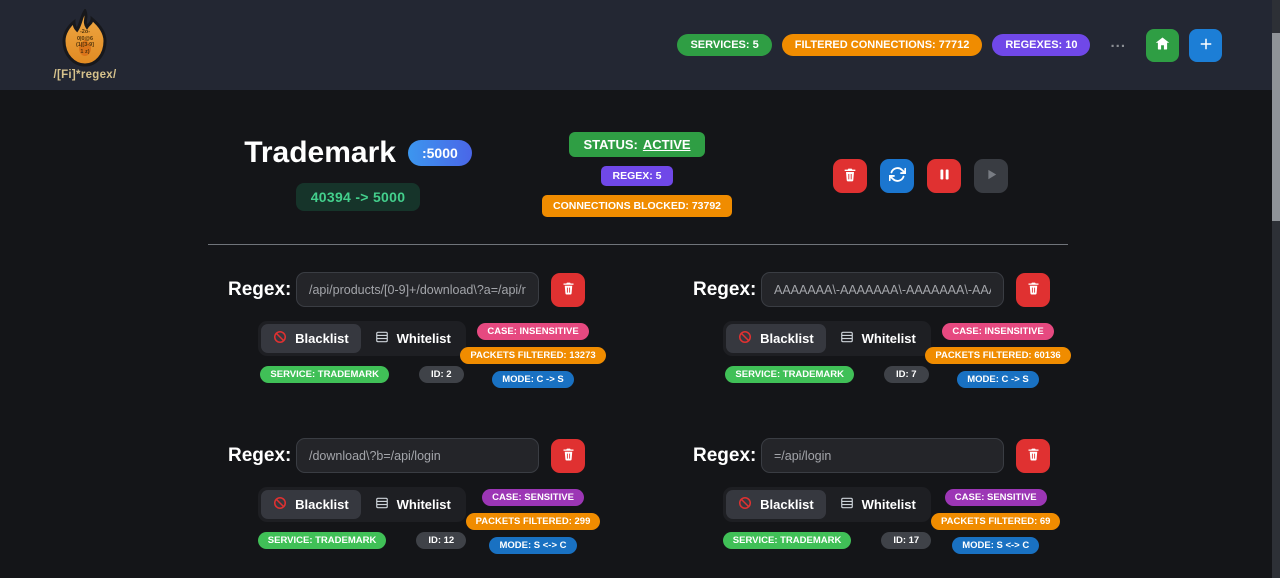  What do you see at coordinates (441, 374) in the screenshot?
I see `id-badge: ID: 2` at bounding box center [441, 374].